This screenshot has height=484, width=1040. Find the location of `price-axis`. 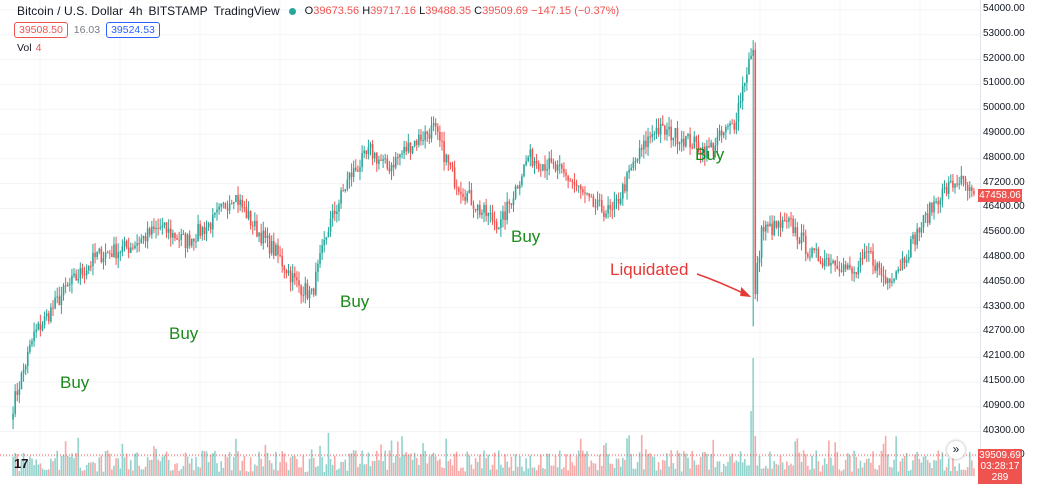

price-axis is located at coordinates (1010, 240).